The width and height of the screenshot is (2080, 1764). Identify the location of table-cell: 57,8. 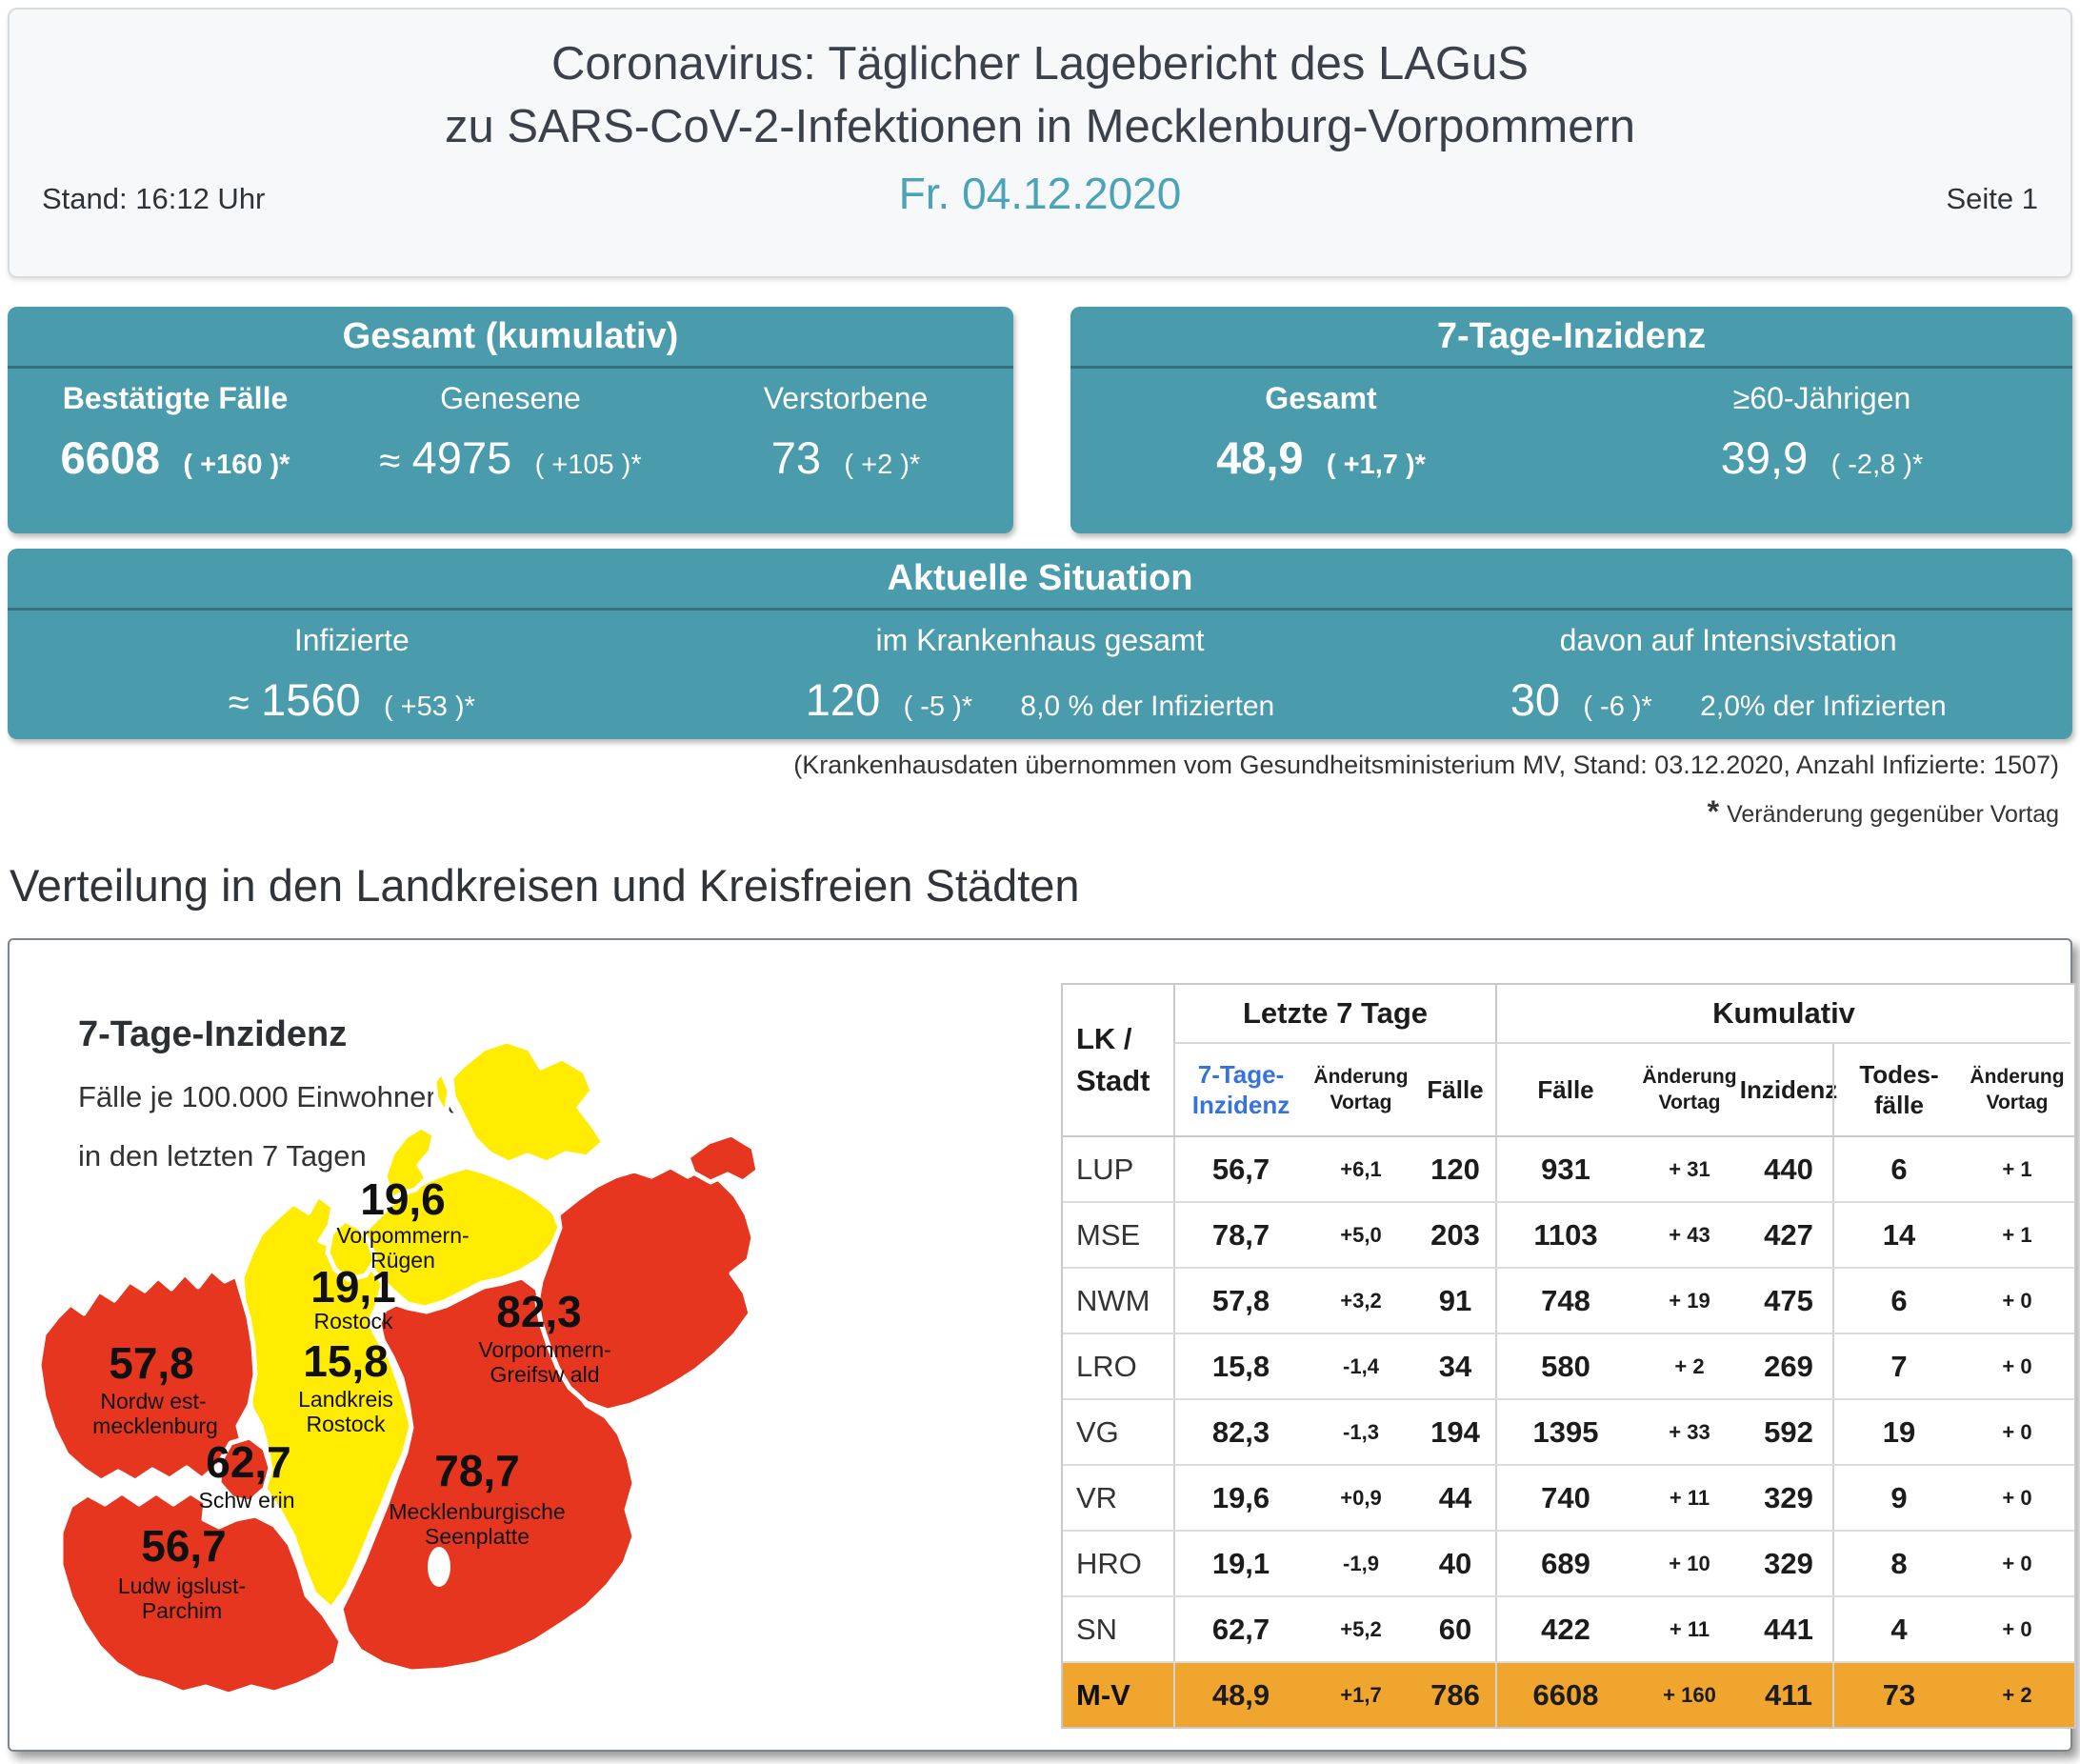
(1240, 1301).